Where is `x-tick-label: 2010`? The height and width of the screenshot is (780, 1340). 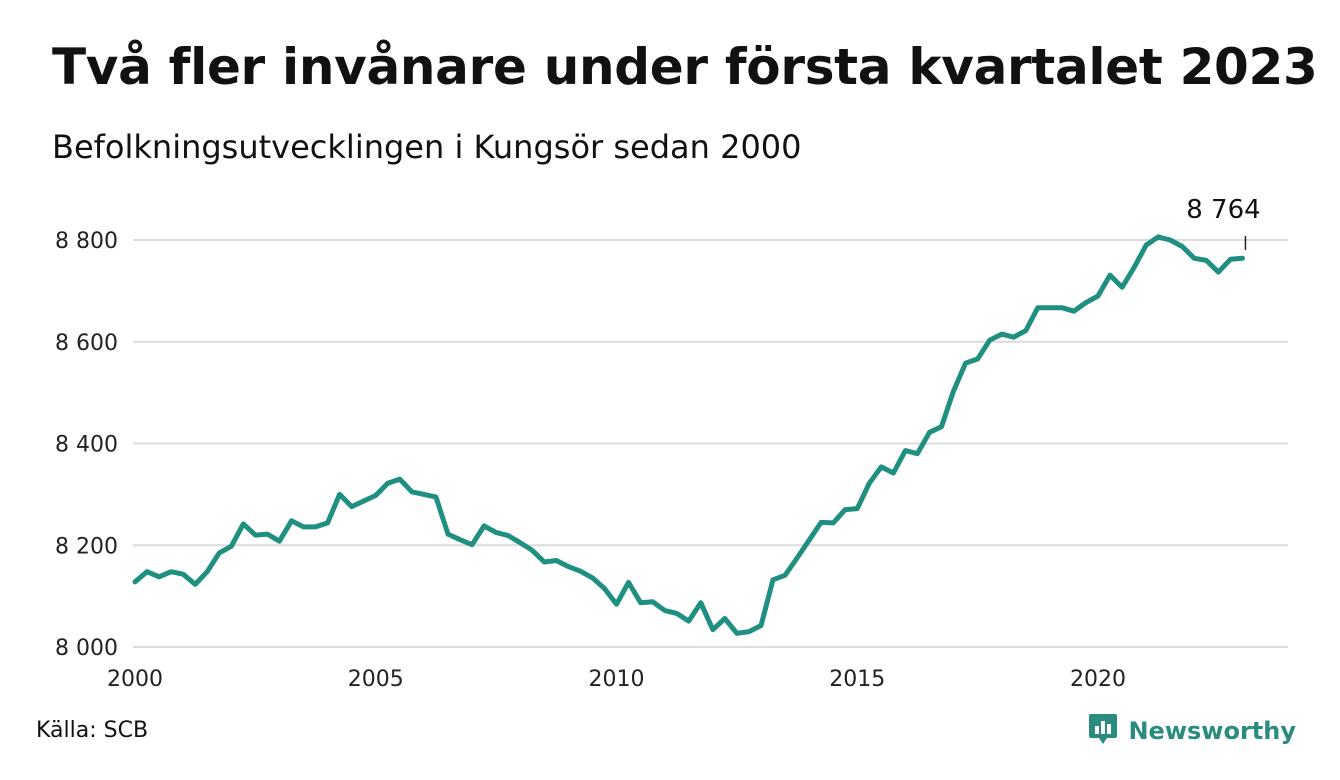 x-tick-label: 2010 is located at coordinates (617, 679).